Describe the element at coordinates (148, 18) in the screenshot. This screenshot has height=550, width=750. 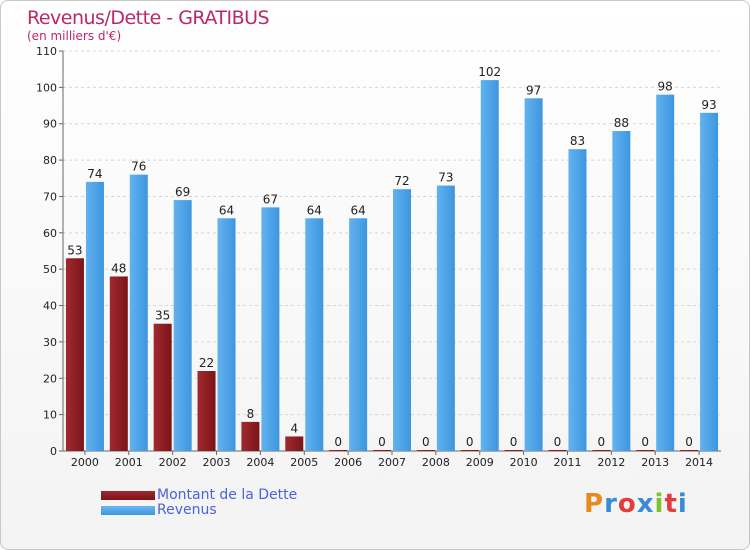
I see `chart-title: Revenus/Dette - GRATIBUS` at that location.